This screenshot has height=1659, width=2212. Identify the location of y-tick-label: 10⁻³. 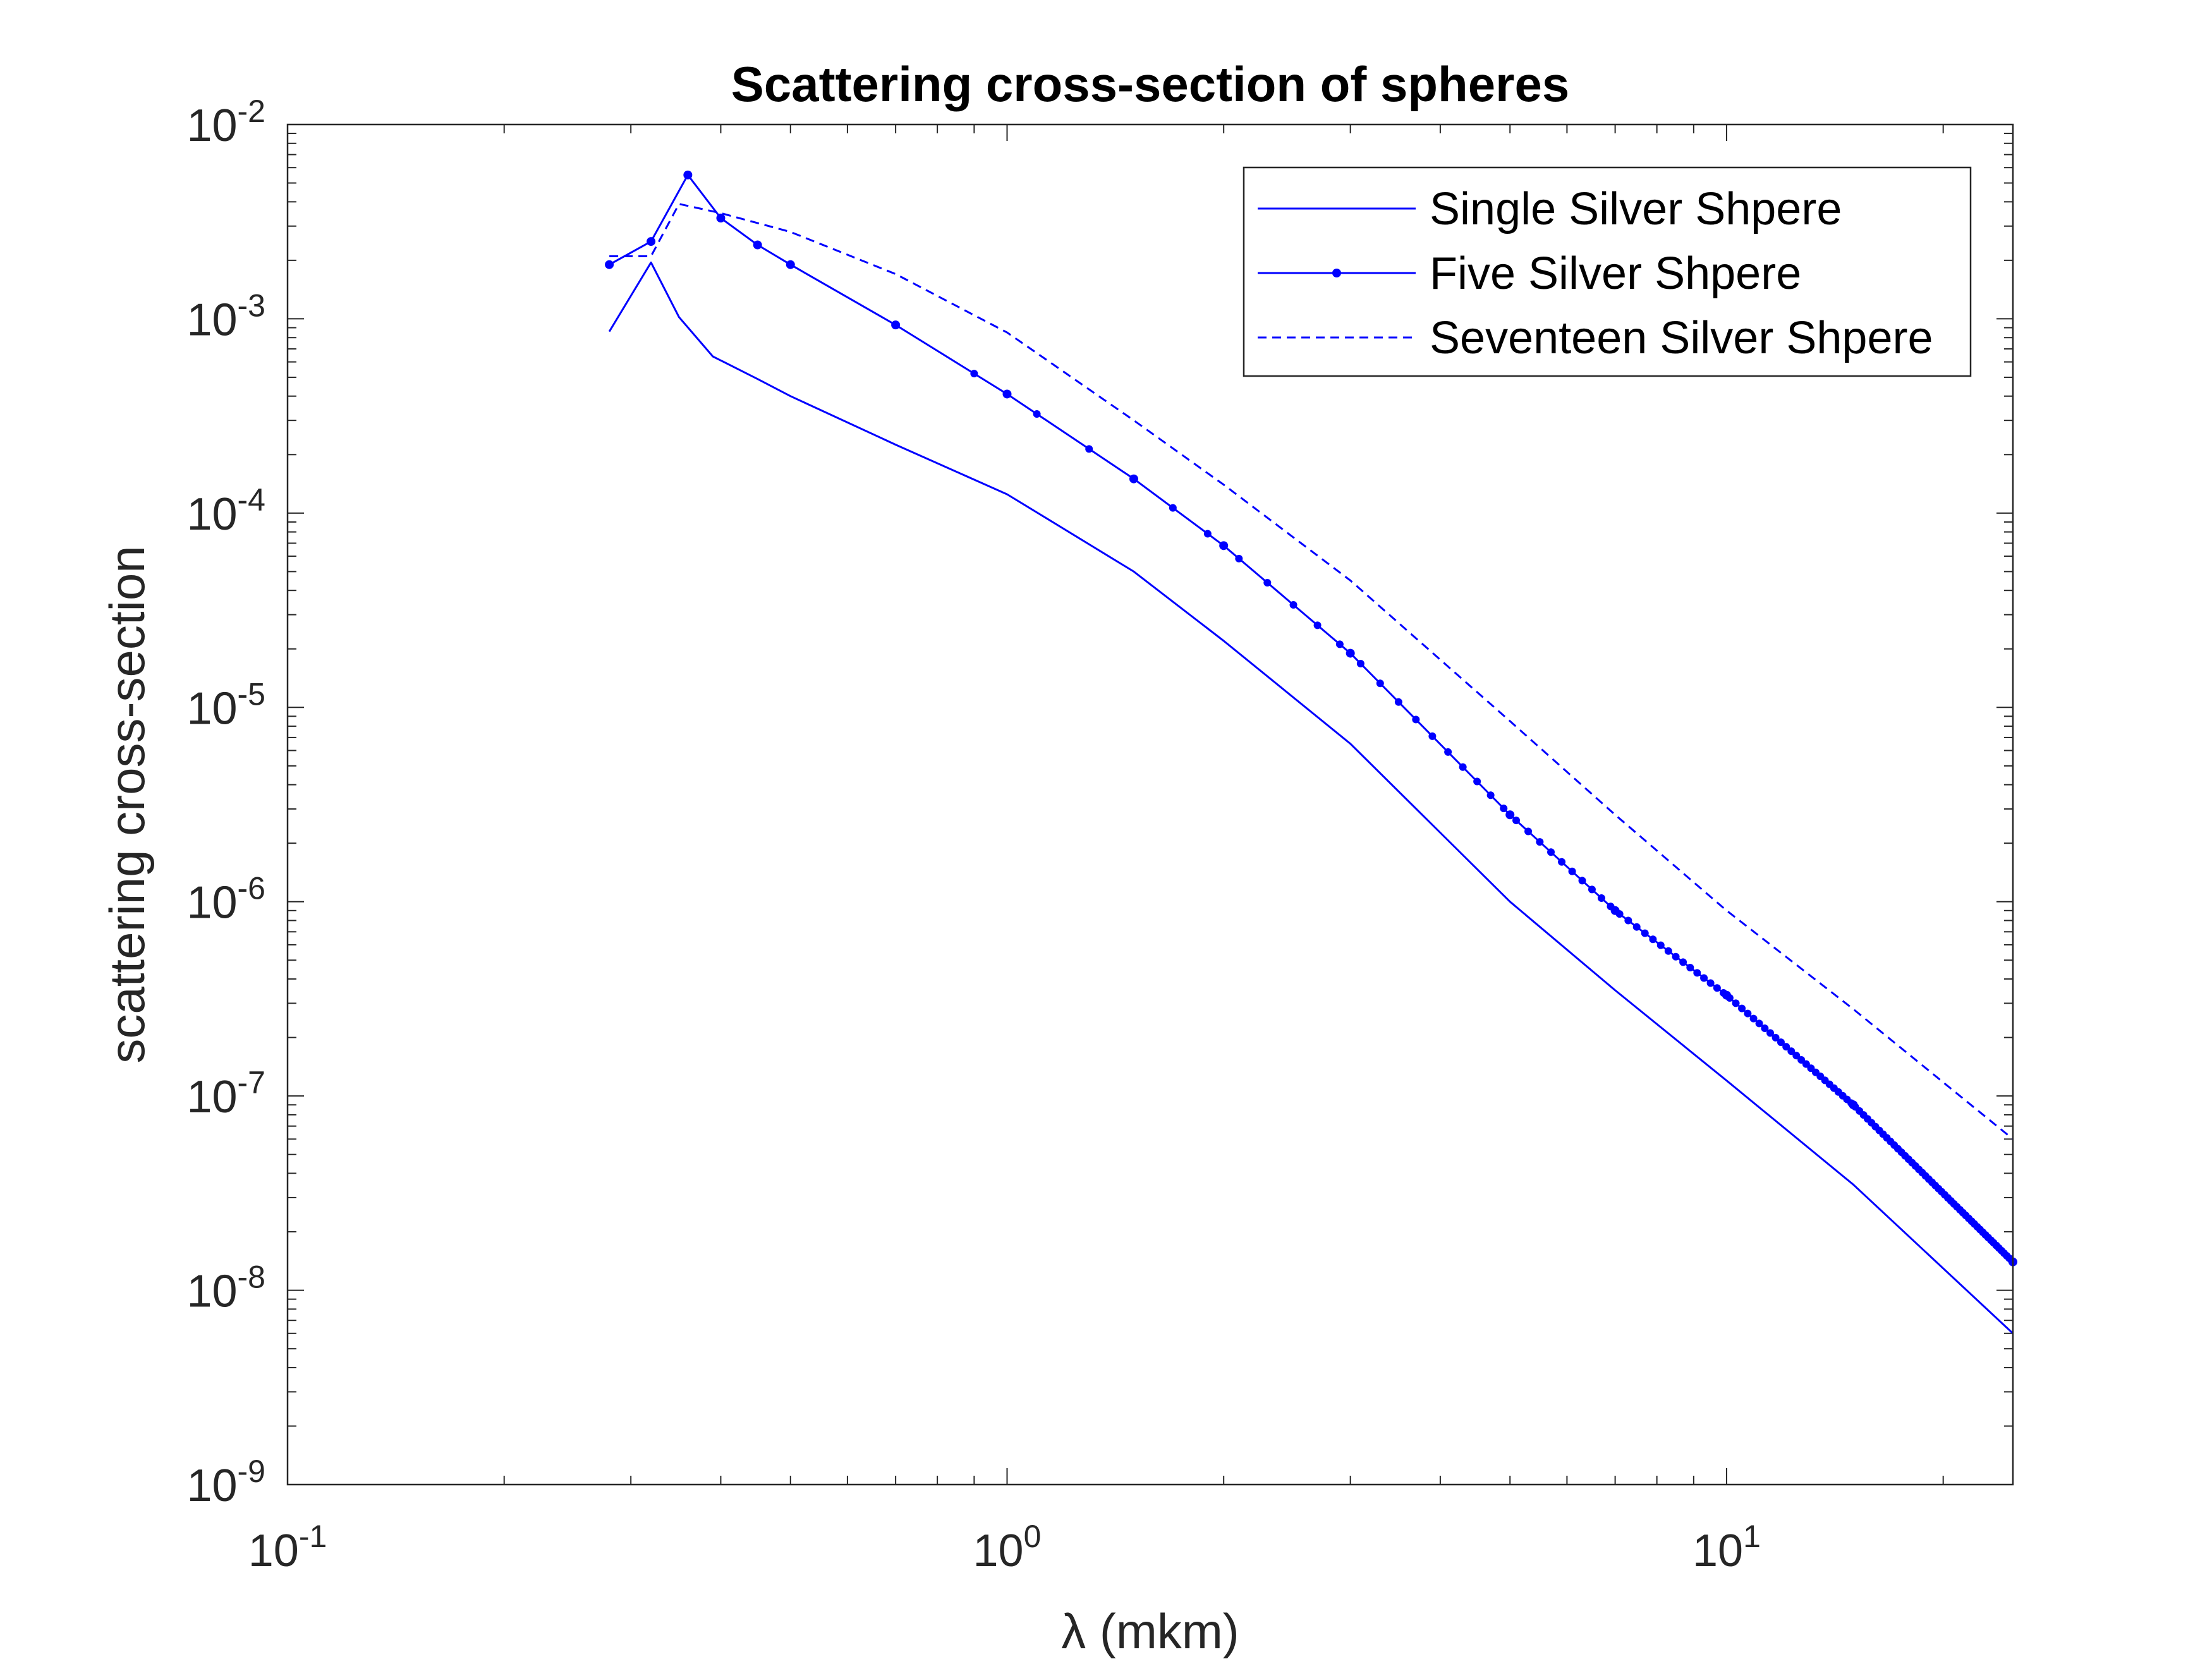
(225, 316).